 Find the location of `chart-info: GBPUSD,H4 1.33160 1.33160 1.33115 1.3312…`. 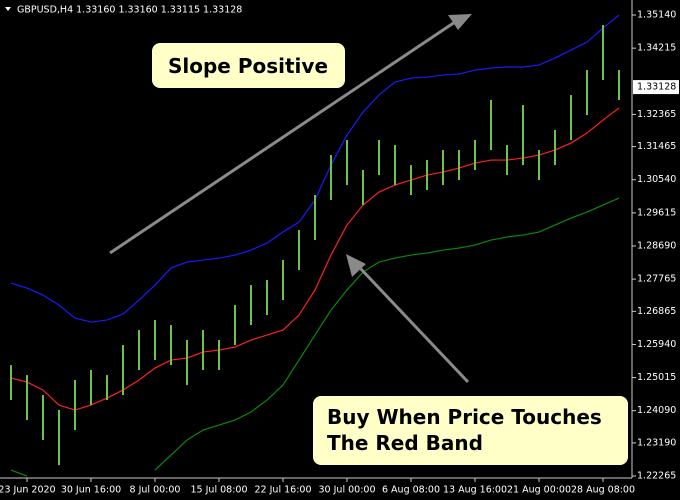

chart-info: GBPUSD,H4 1.33160 1.33160 1.33115 1.3312… is located at coordinates (129, 10).